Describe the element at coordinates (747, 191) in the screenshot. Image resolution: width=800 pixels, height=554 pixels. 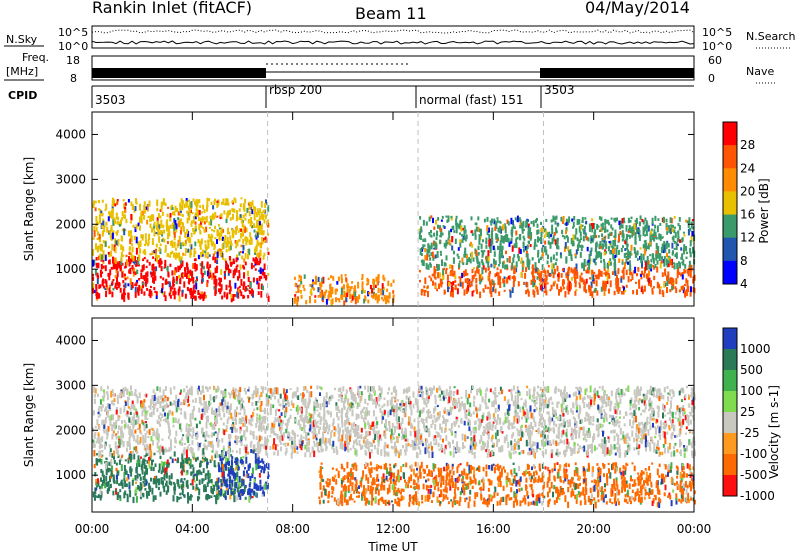
I see `colorbar-tick-label: 20` at that location.